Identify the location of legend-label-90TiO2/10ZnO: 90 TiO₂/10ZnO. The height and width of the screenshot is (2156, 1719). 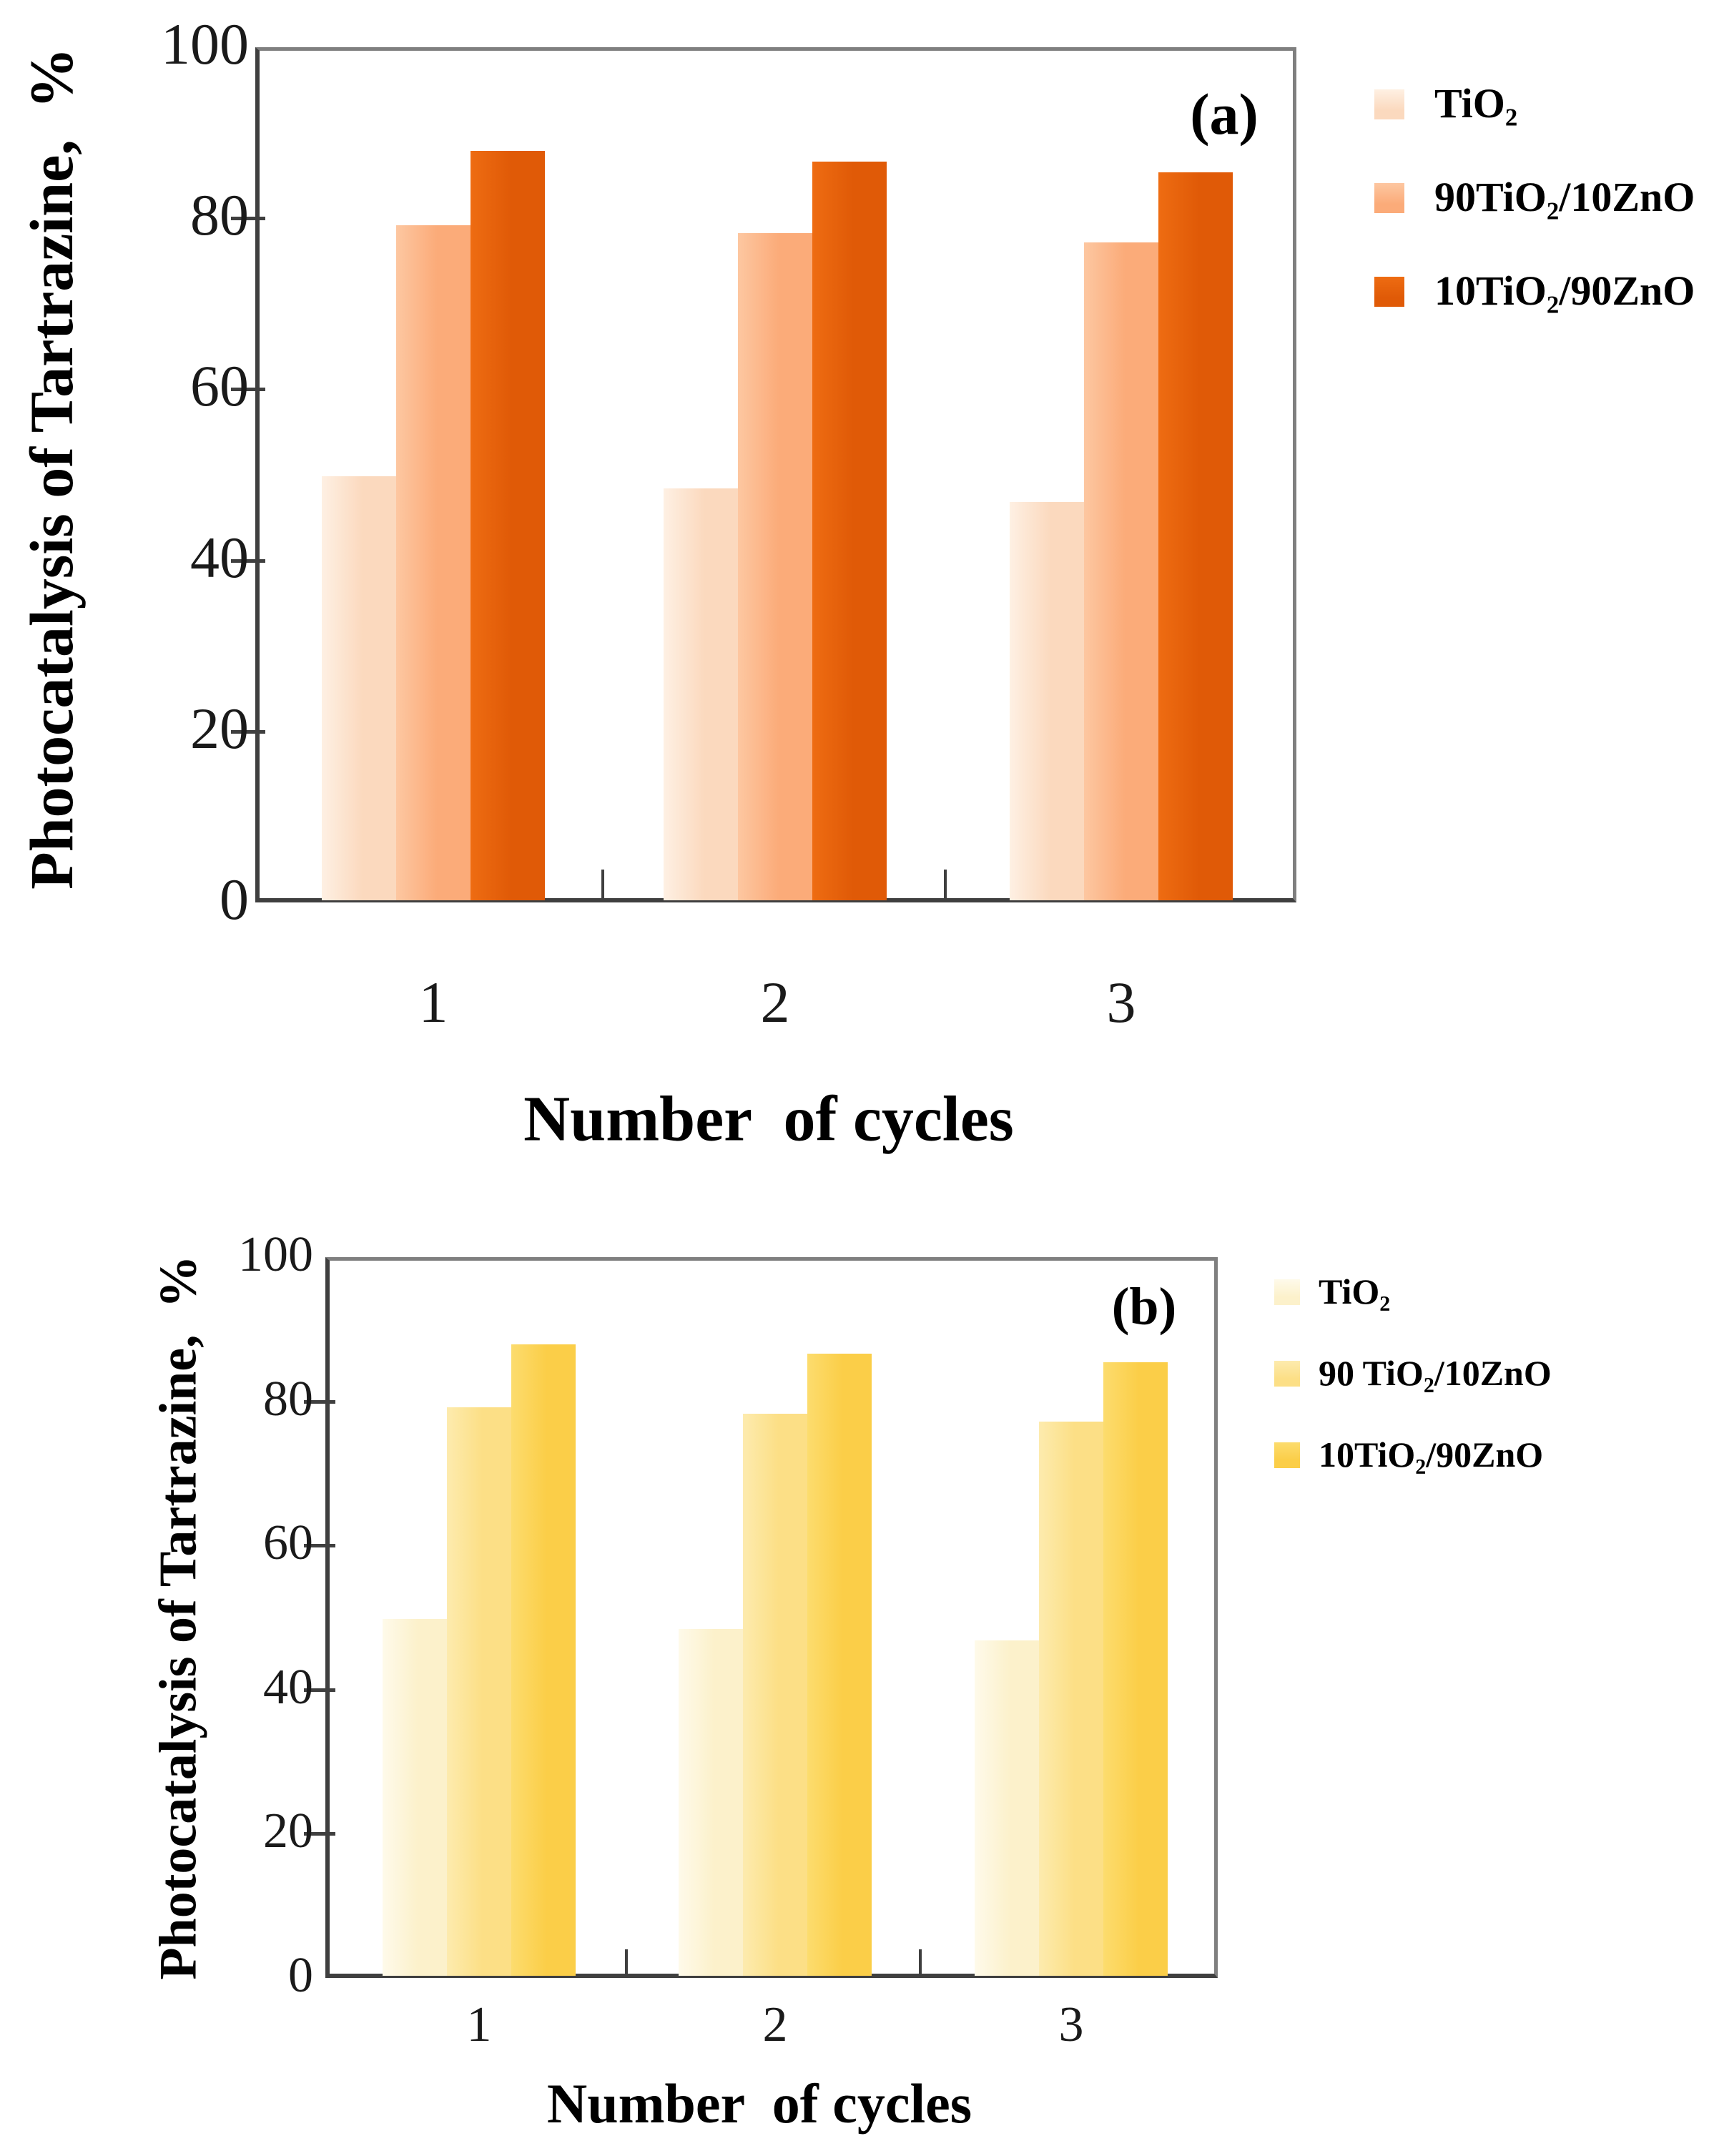
(1435, 1372).